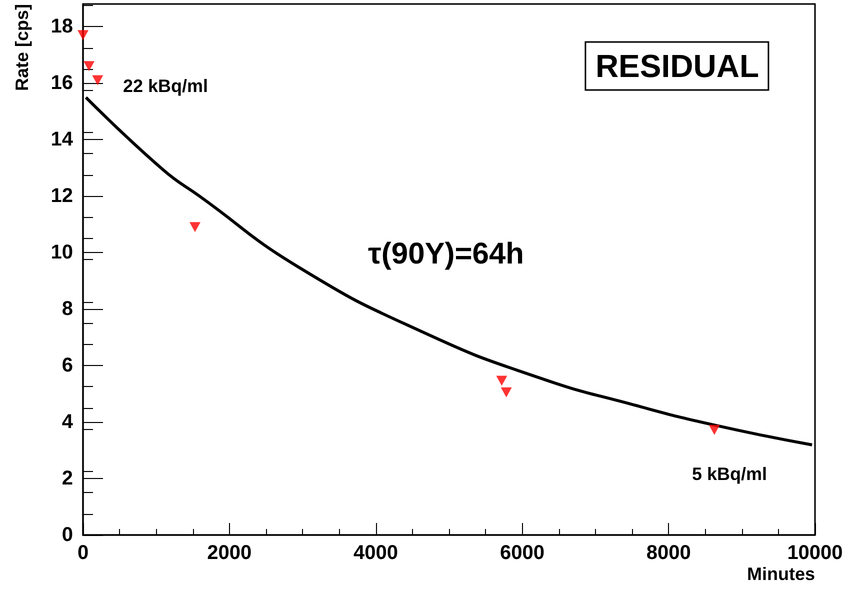  I want to click on y-tick-label: 18, so click(61, 27).